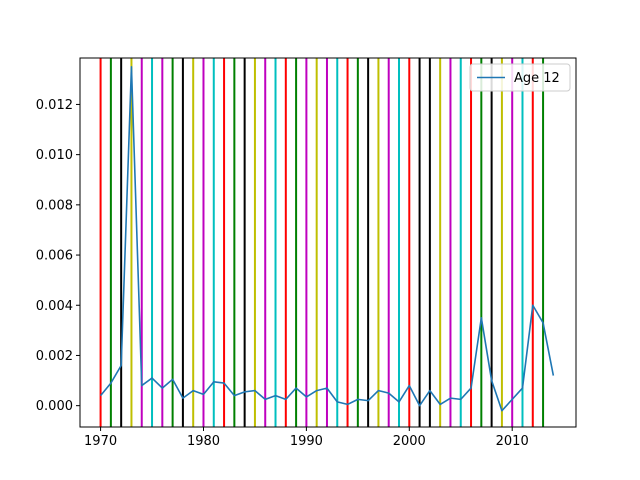  What do you see at coordinates (306, 441) in the screenshot?
I see `x-tick-label: 1990` at bounding box center [306, 441].